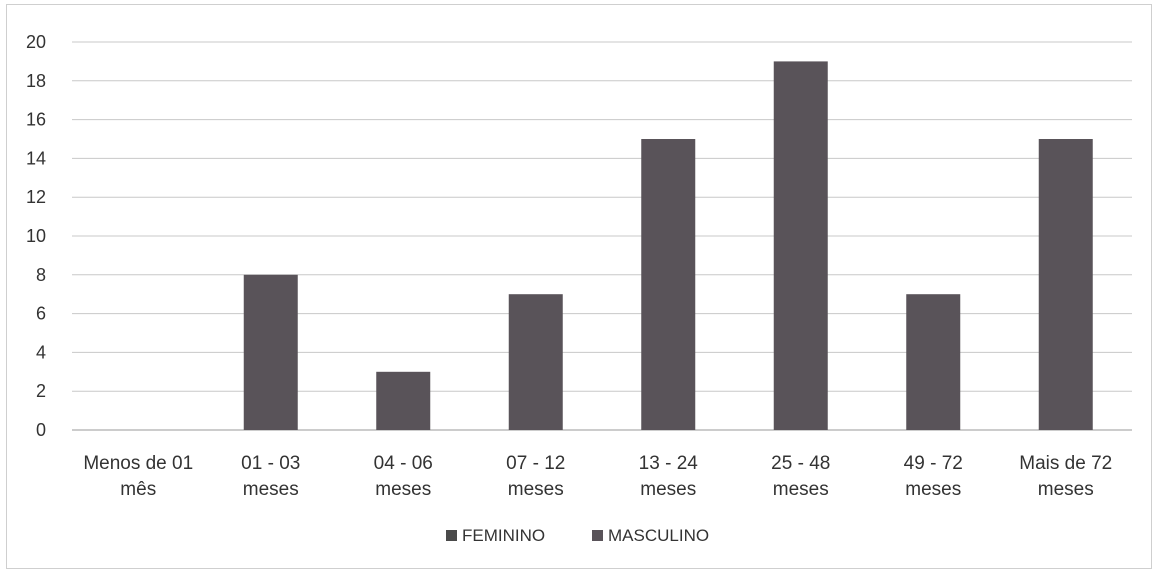 This screenshot has height=573, width=1157. I want to click on x-category-label: mês, so click(138, 489).